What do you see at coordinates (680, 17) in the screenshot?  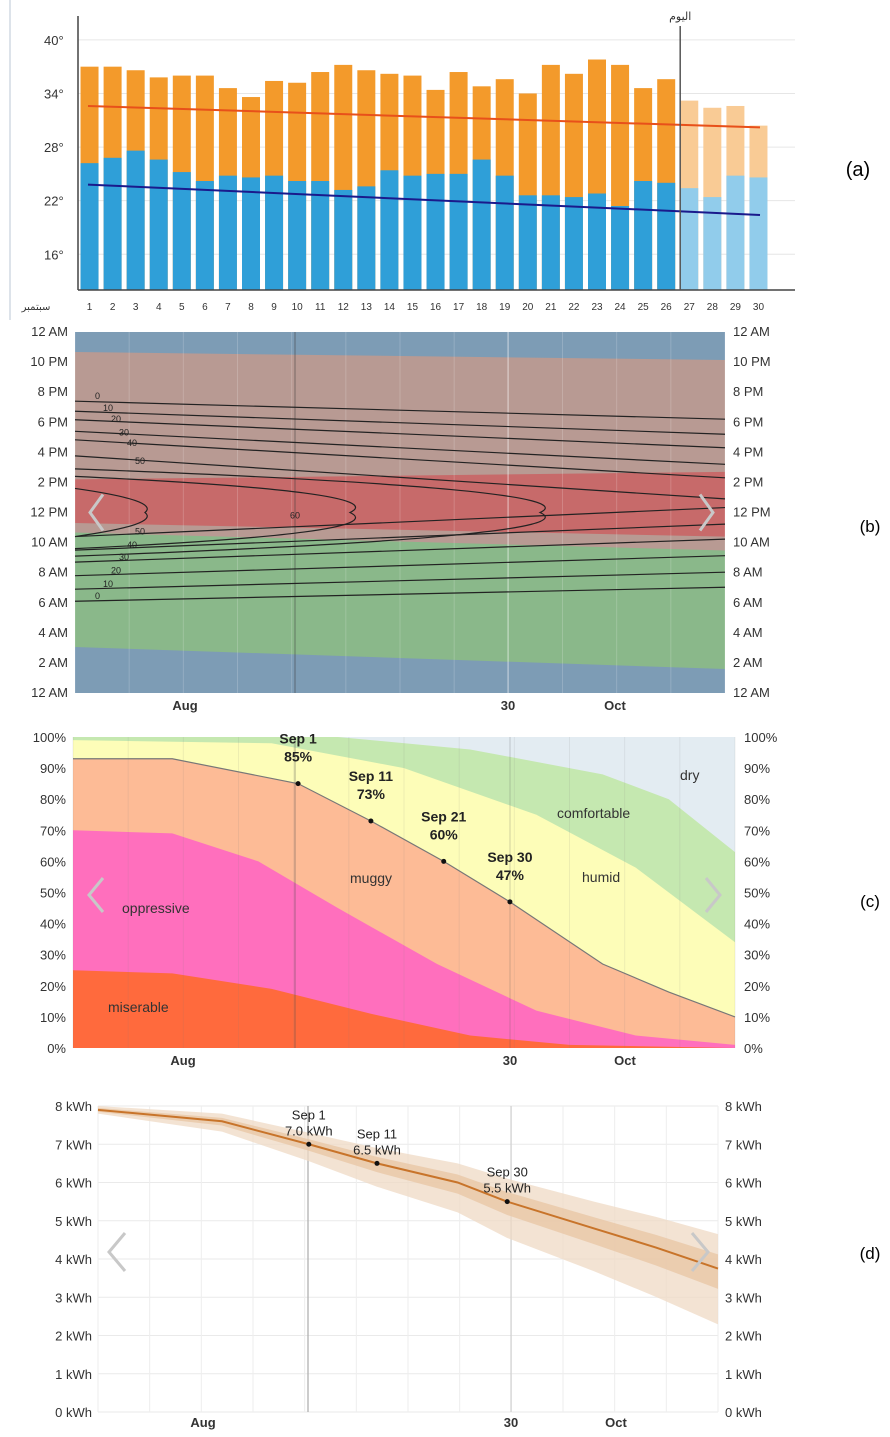 I see `today-label: اليوم` at bounding box center [680, 17].